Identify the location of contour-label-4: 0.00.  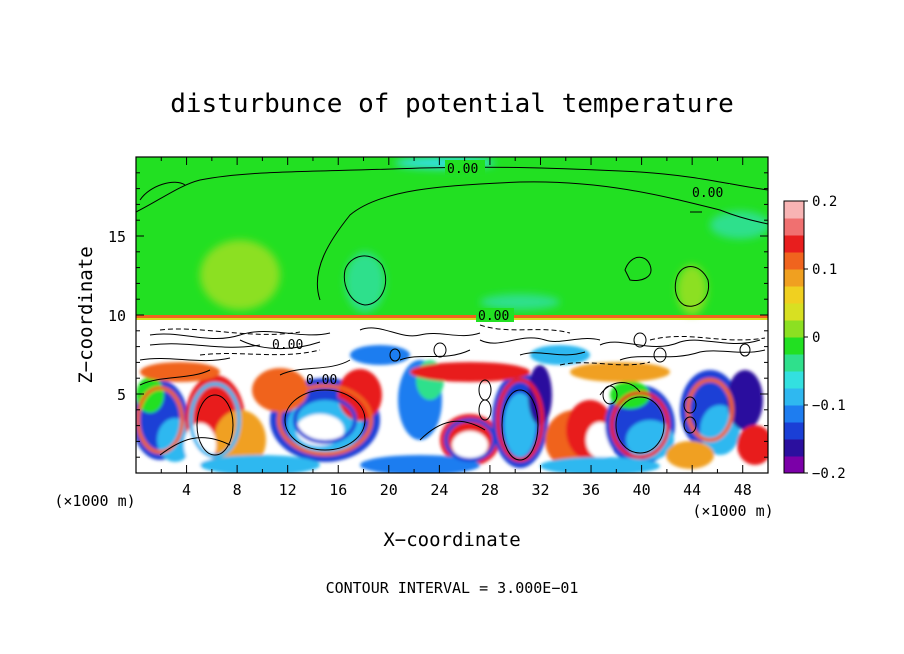
(287, 345).